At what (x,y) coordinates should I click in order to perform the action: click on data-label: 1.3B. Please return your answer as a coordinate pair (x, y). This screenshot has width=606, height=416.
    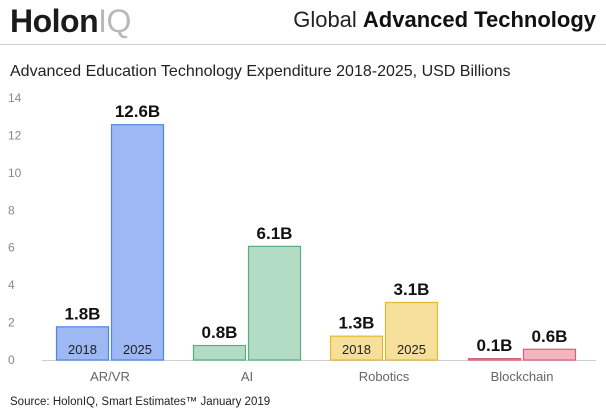
    Looking at the image, I should click on (357, 323).